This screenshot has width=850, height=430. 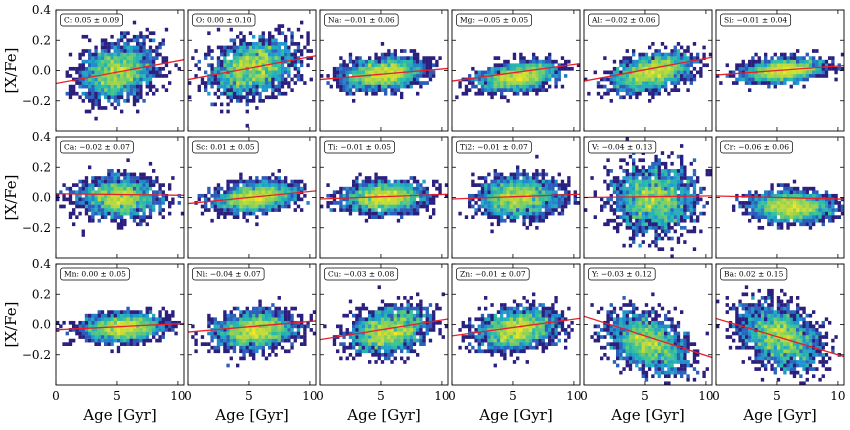 I want to click on panel-ni: Ni: −0.04 ± 0.07, so click(x=252, y=324).